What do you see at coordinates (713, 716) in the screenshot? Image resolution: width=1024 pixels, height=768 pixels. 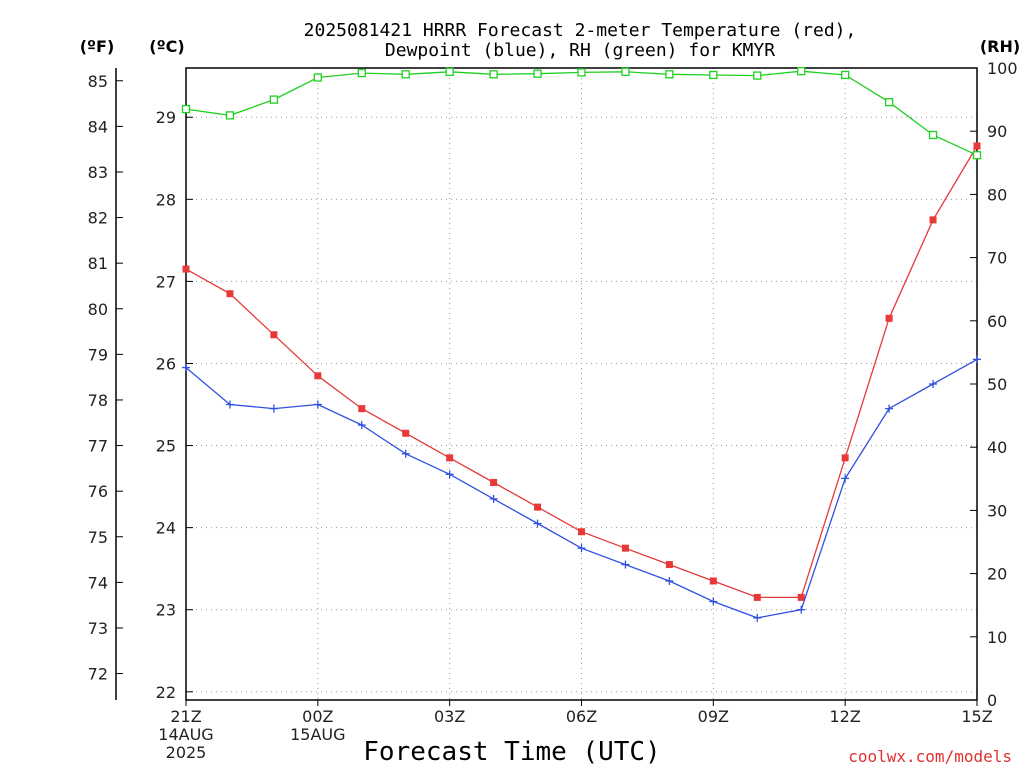 I see `x-tick-label: 09Z` at bounding box center [713, 716].